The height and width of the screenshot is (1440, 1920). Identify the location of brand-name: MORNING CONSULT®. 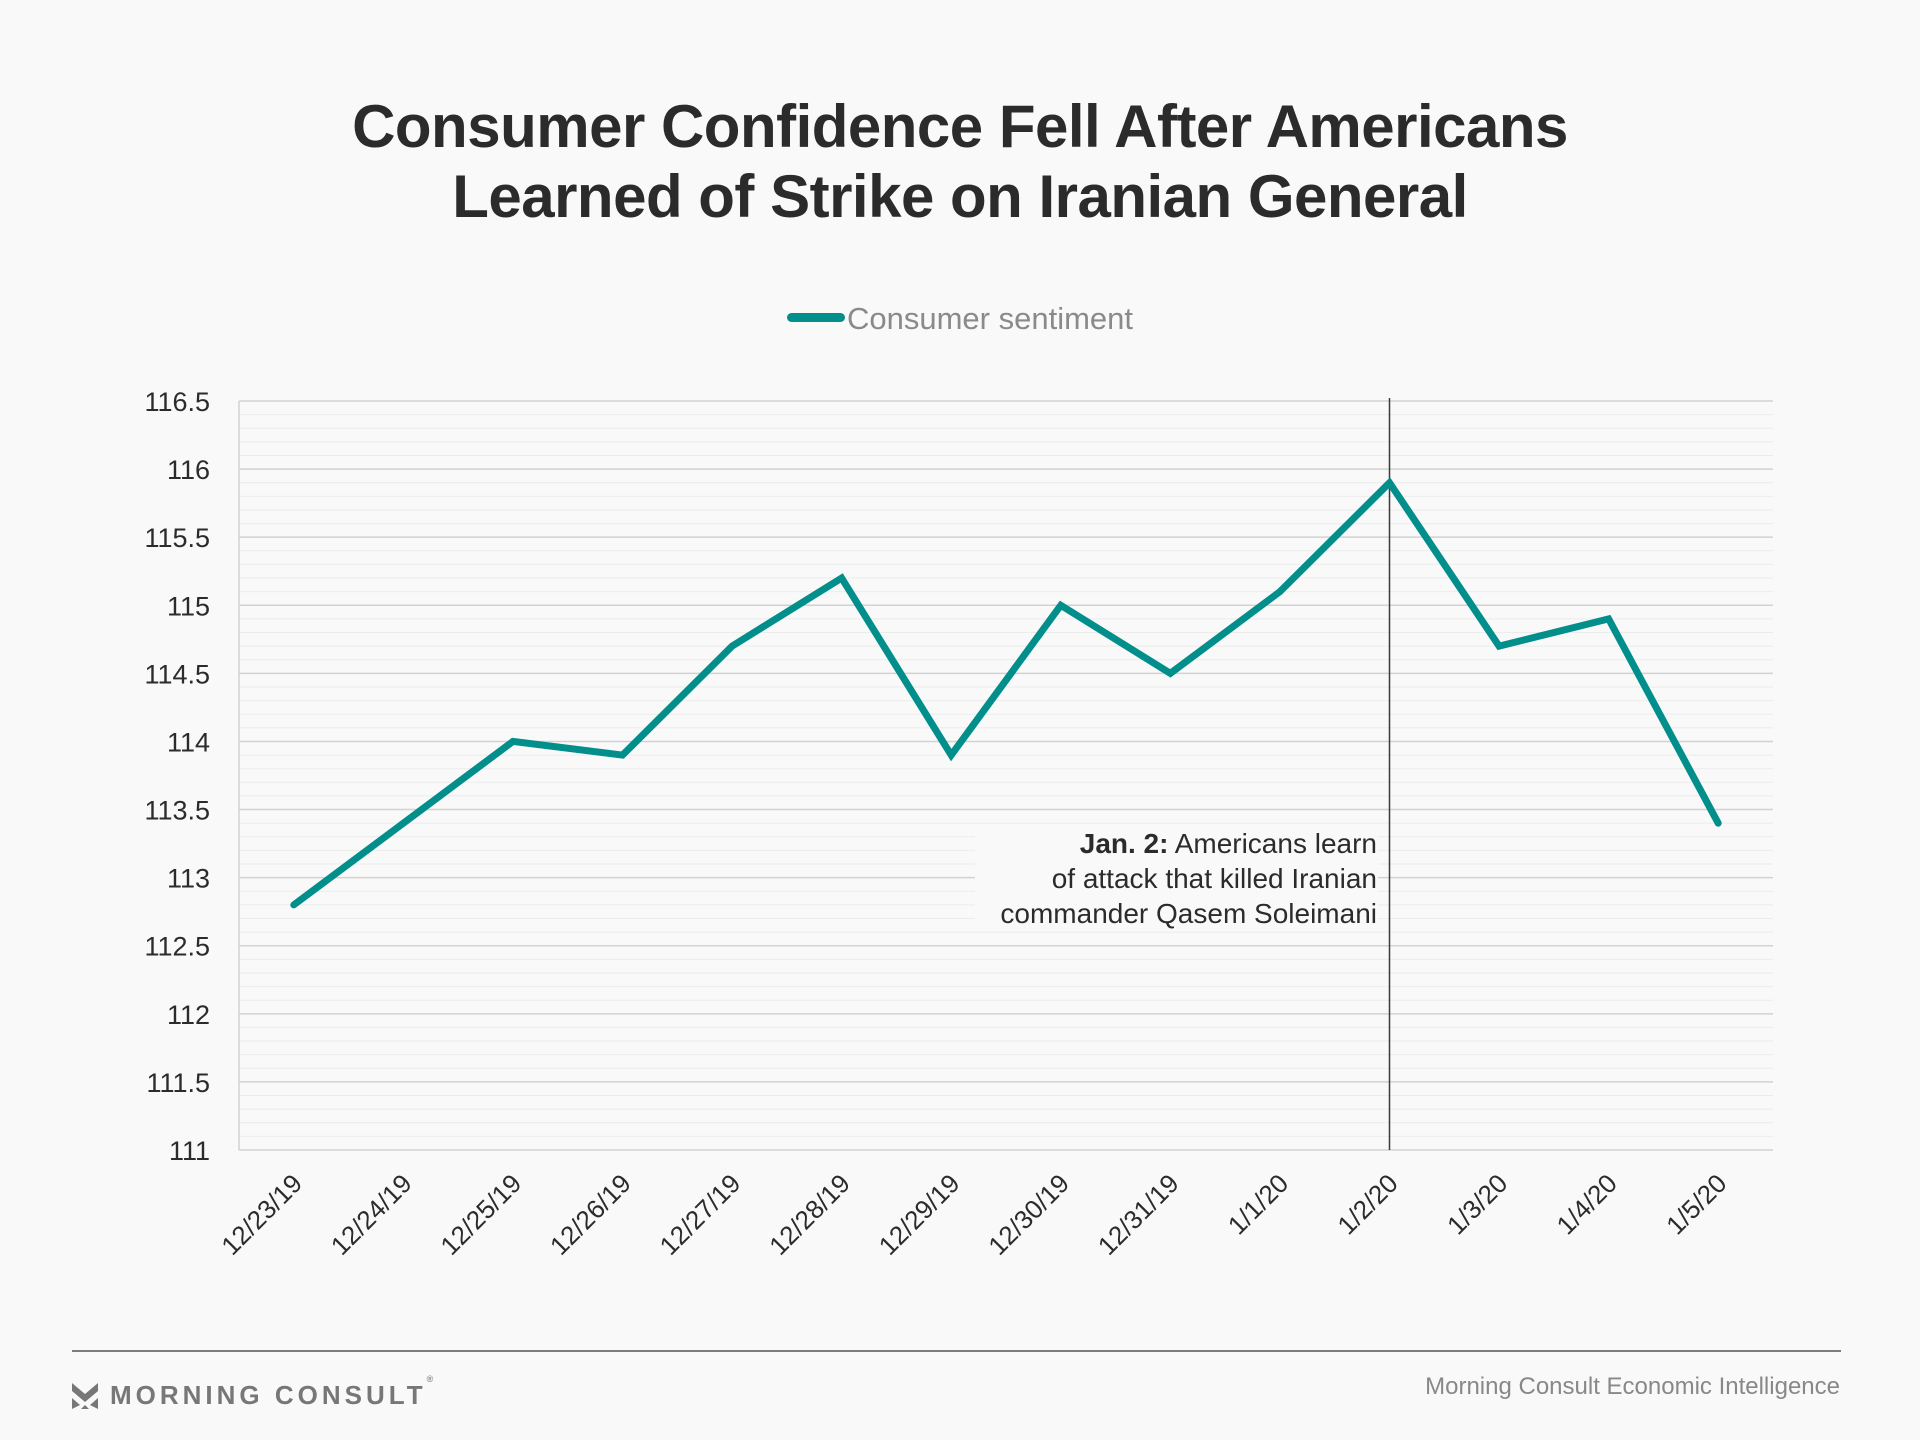
(274, 1392).